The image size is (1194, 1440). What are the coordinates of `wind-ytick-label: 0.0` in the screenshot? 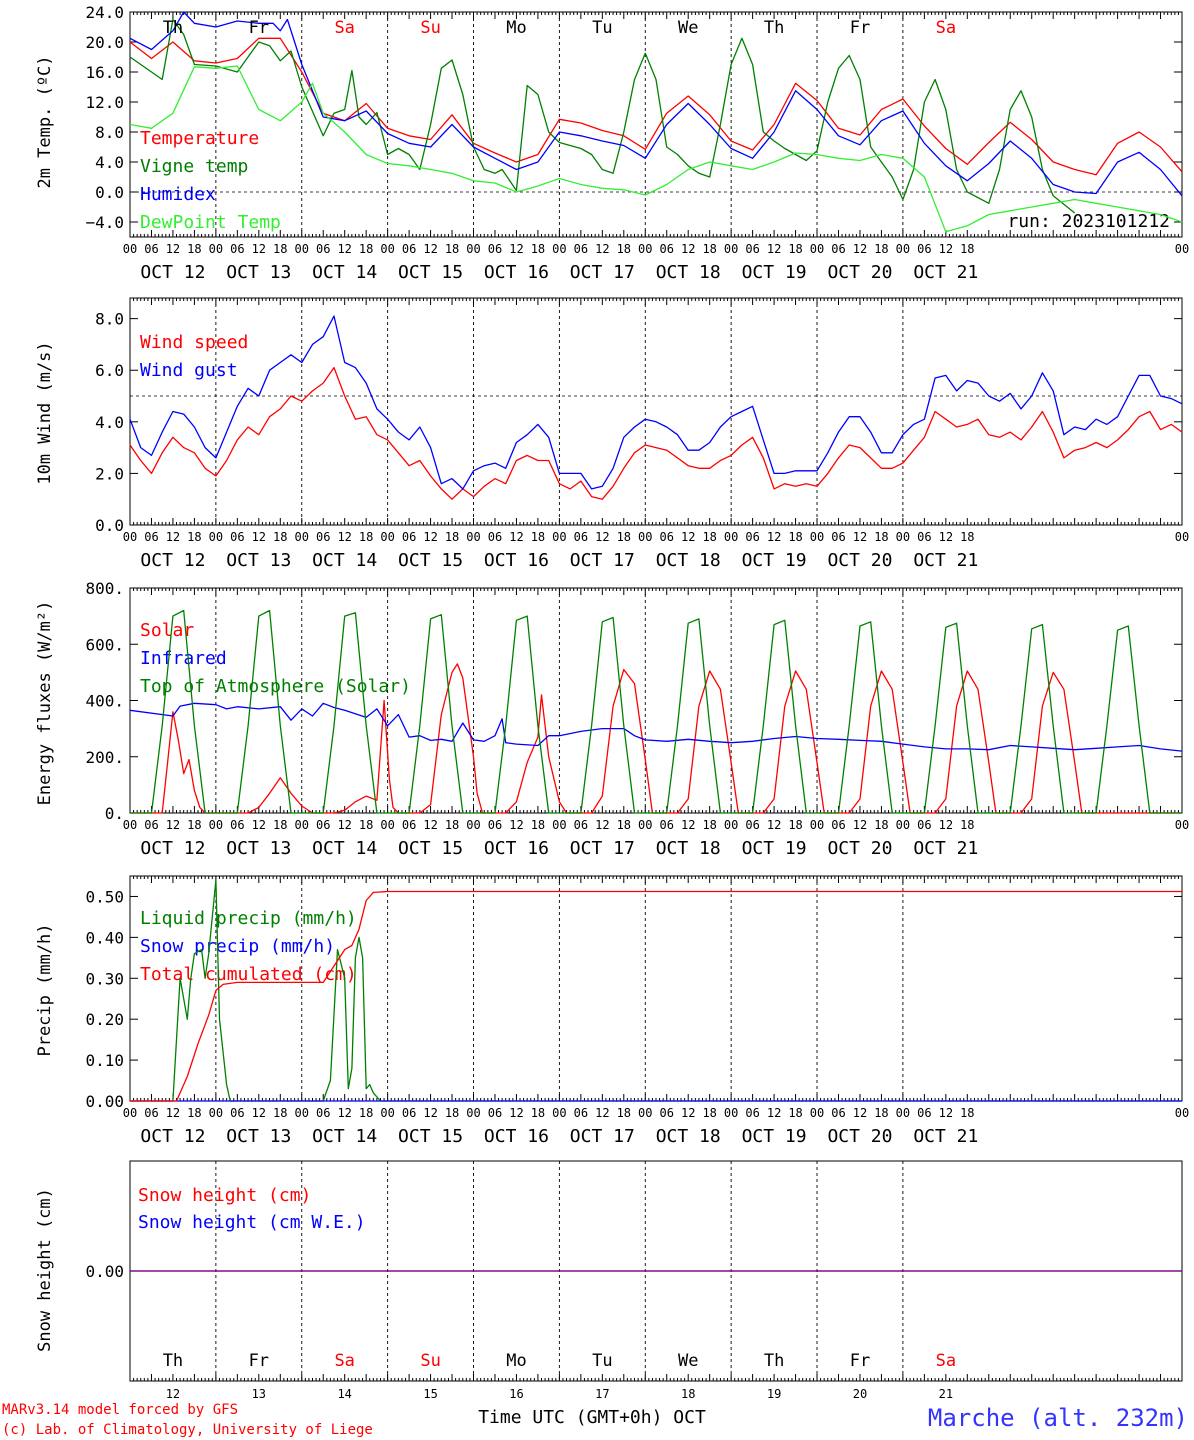 It's located at (109, 525).